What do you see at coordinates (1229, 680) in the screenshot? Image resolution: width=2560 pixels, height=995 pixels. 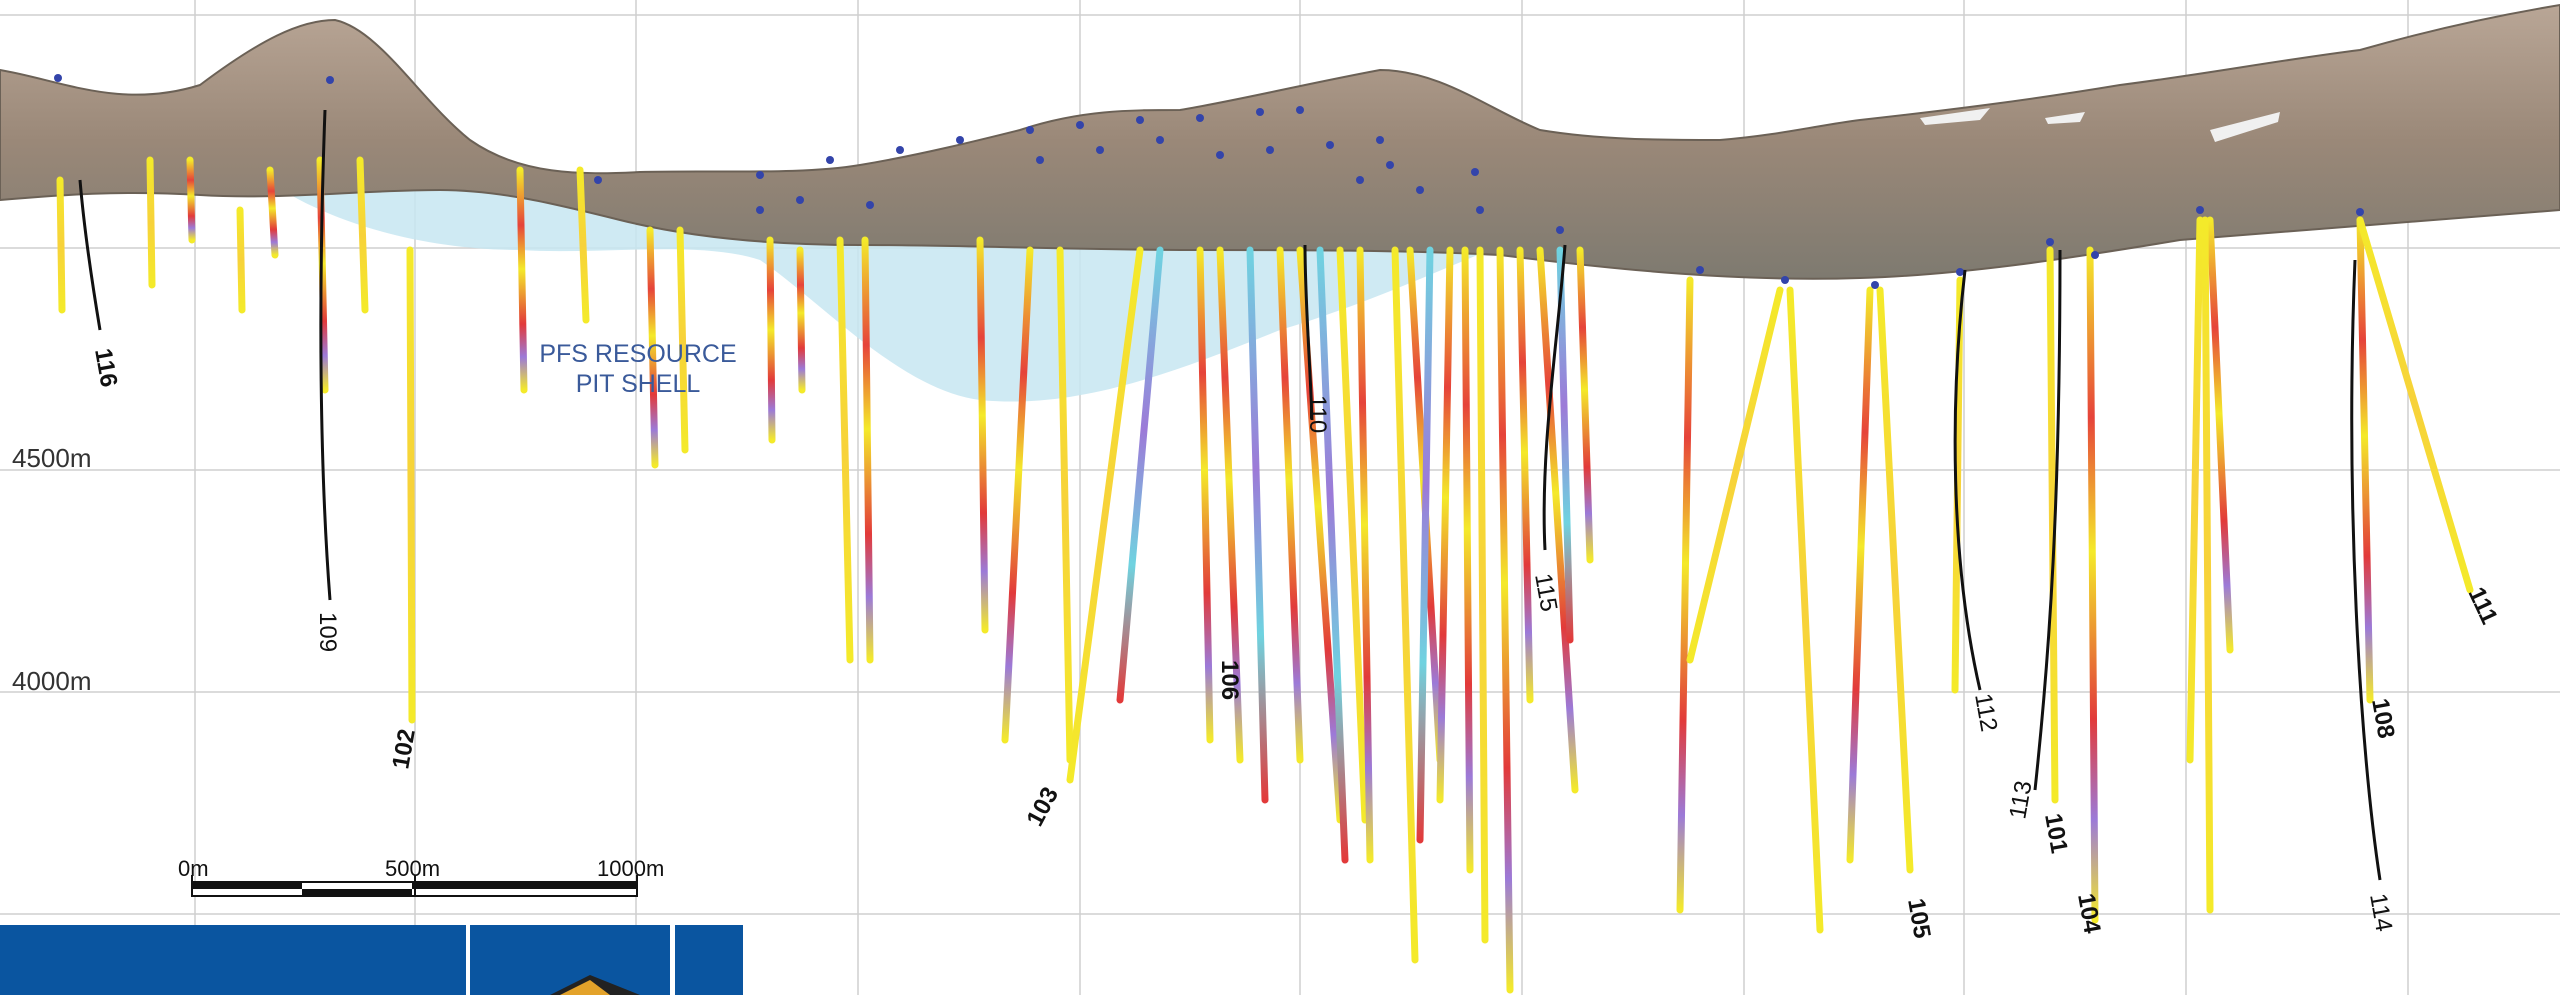 I see `hole-label-106: 106` at bounding box center [1229, 680].